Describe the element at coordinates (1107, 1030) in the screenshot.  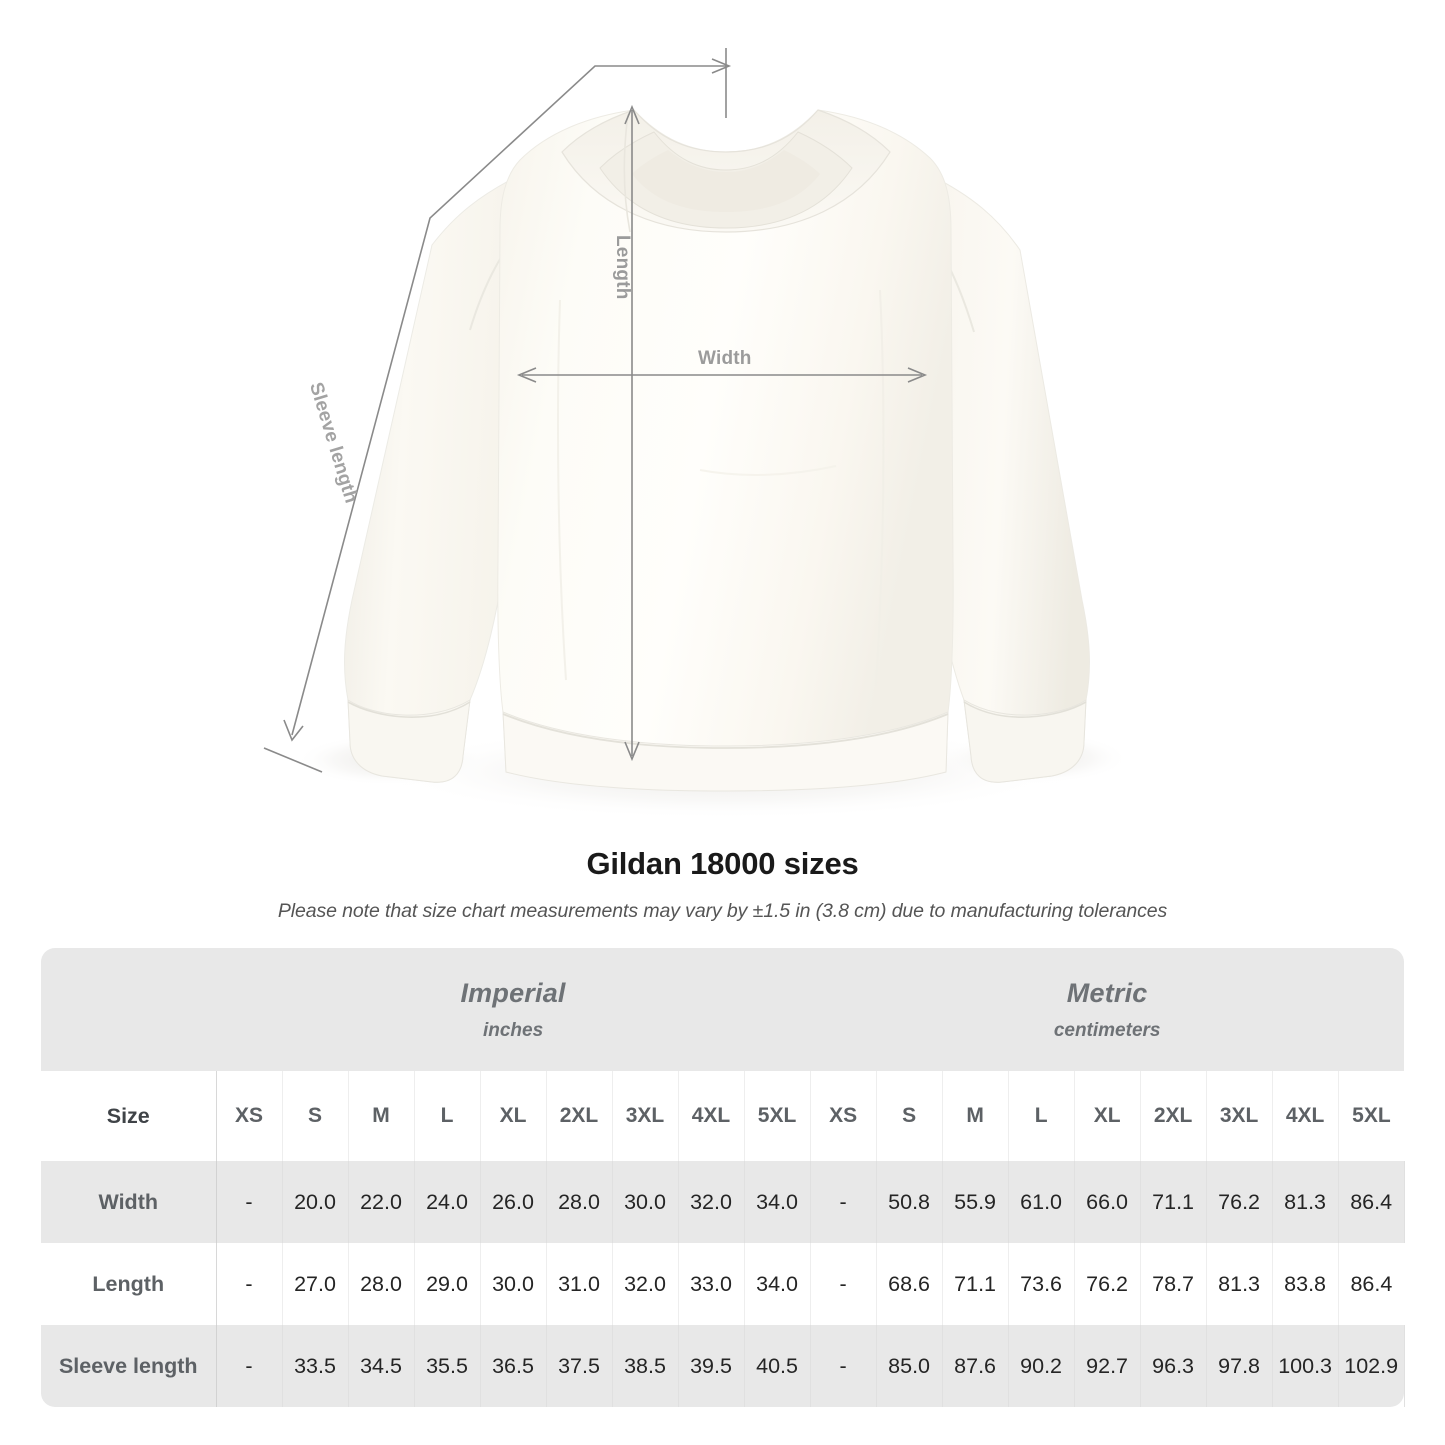
I see `unit-sub-metric: centimeters` at that location.